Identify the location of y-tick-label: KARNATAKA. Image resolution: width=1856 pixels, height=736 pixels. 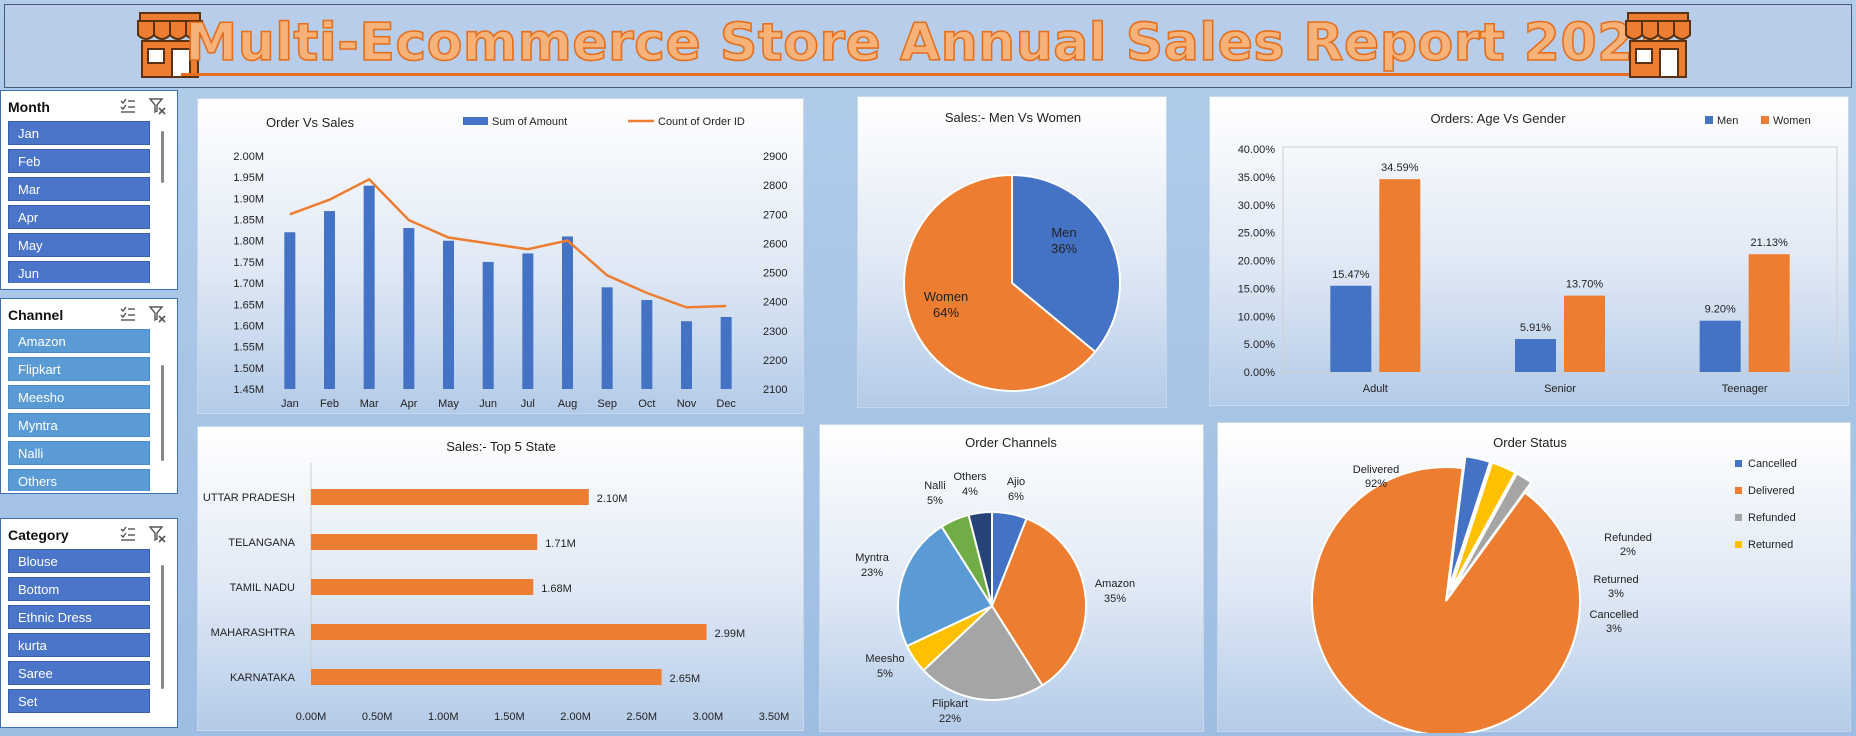
(263, 678).